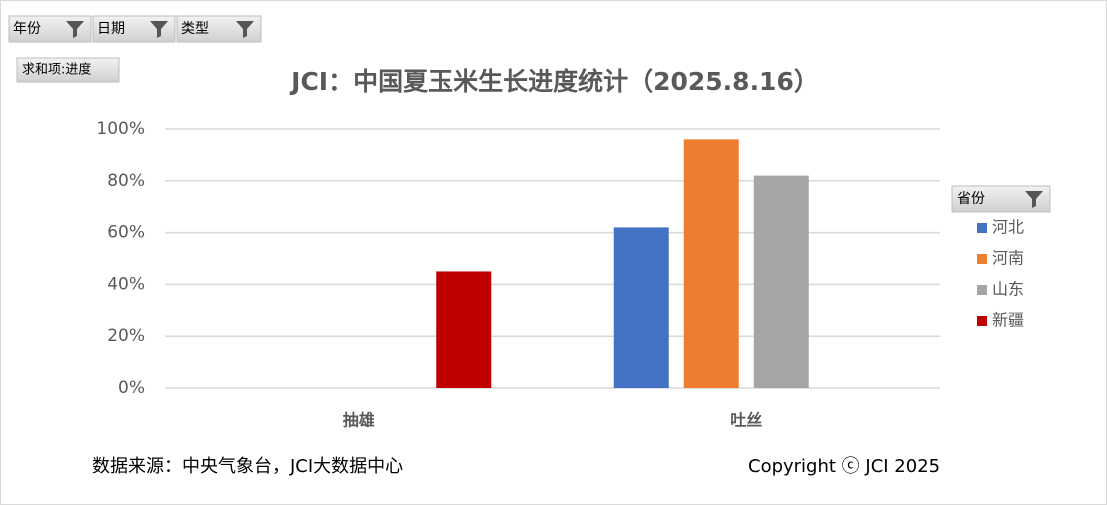  What do you see at coordinates (1008, 227) in the screenshot?
I see `legend-label: 河北` at bounding box center [1008, 227].